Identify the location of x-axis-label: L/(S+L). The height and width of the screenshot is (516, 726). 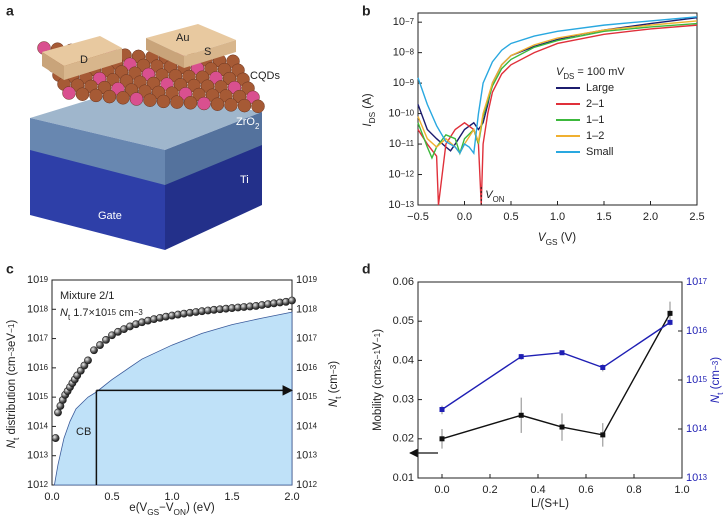
(550, 504).